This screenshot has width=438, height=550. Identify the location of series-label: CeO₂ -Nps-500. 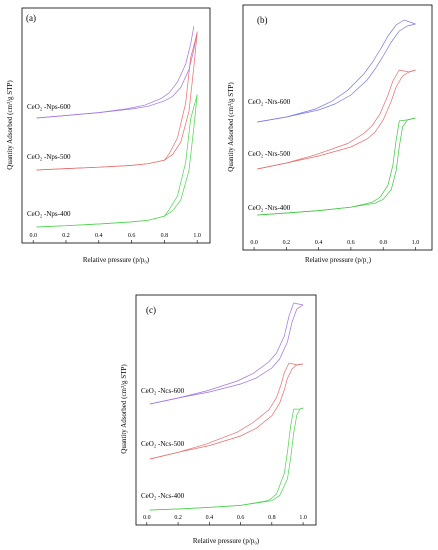
(49, 157).